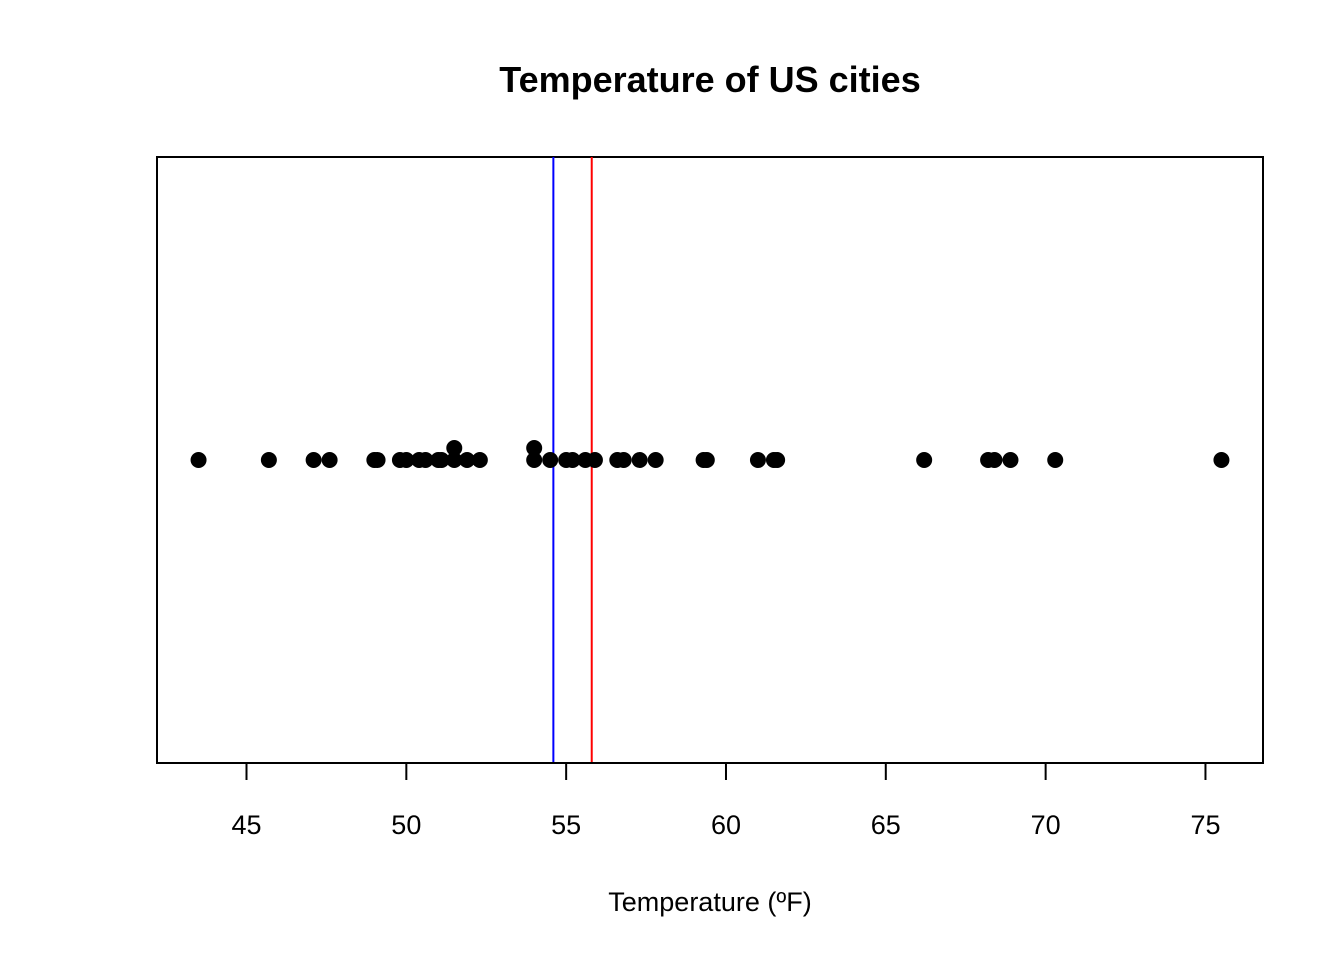  Describe the element at coordinates (709, 79) in the screenshot. I see `chart-title: Temperature of US cities` at that location.